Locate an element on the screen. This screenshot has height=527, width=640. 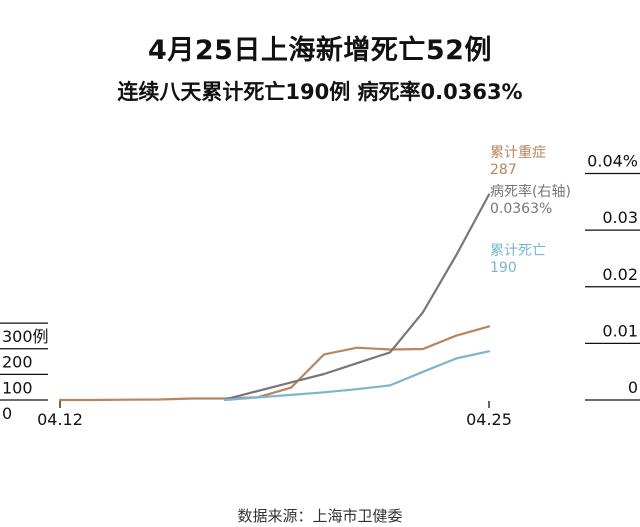
right-axis-tick-label: 0.02 is located at coordinates (620, 274).